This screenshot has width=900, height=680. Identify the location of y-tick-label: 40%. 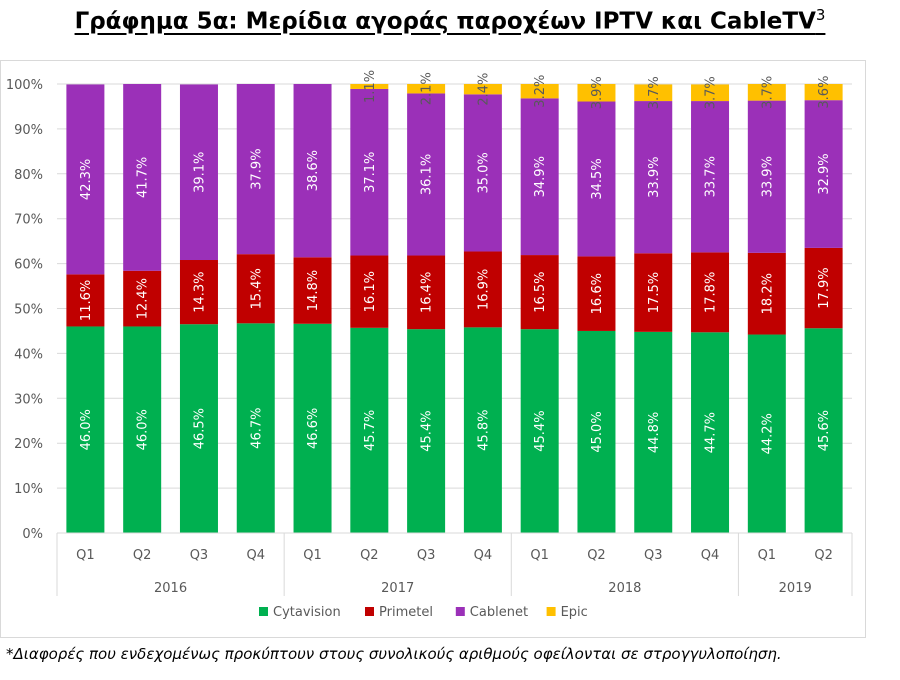
(28, 354).